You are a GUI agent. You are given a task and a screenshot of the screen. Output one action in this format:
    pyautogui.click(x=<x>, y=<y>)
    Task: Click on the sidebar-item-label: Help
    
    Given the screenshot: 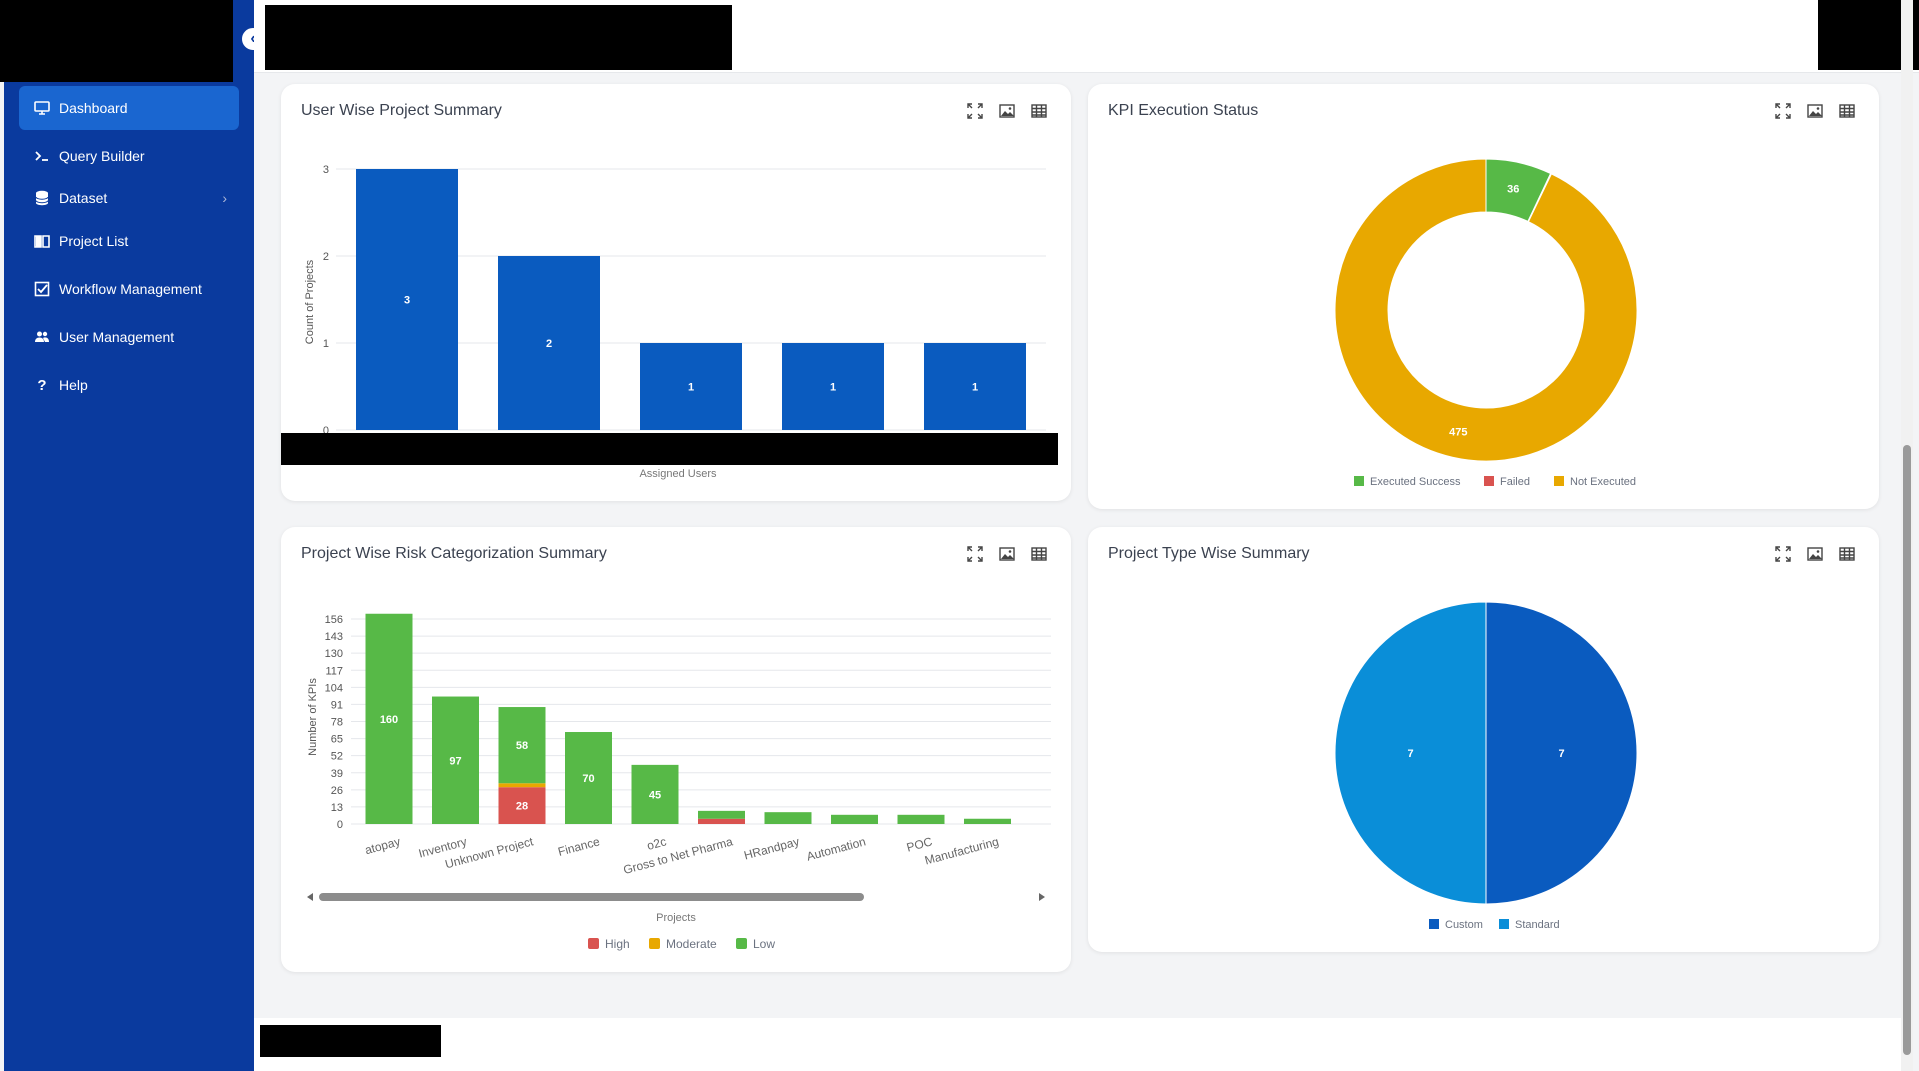 What is the action you would take?
    pyautogui.click(x=73, y=385)
    